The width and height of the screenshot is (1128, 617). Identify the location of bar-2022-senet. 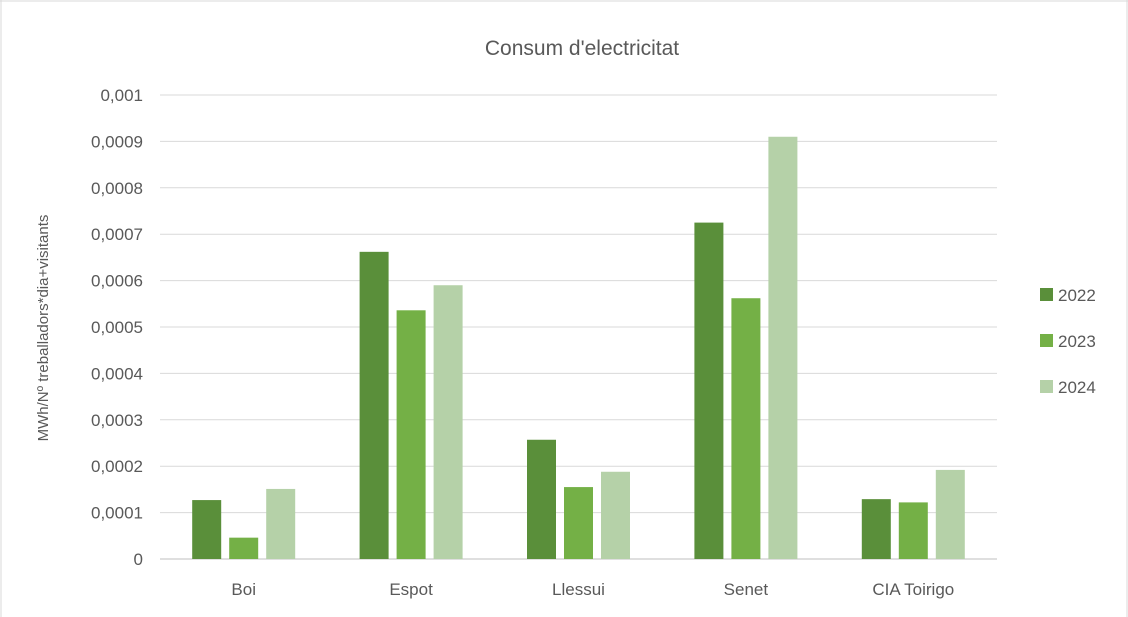
(709, 390).